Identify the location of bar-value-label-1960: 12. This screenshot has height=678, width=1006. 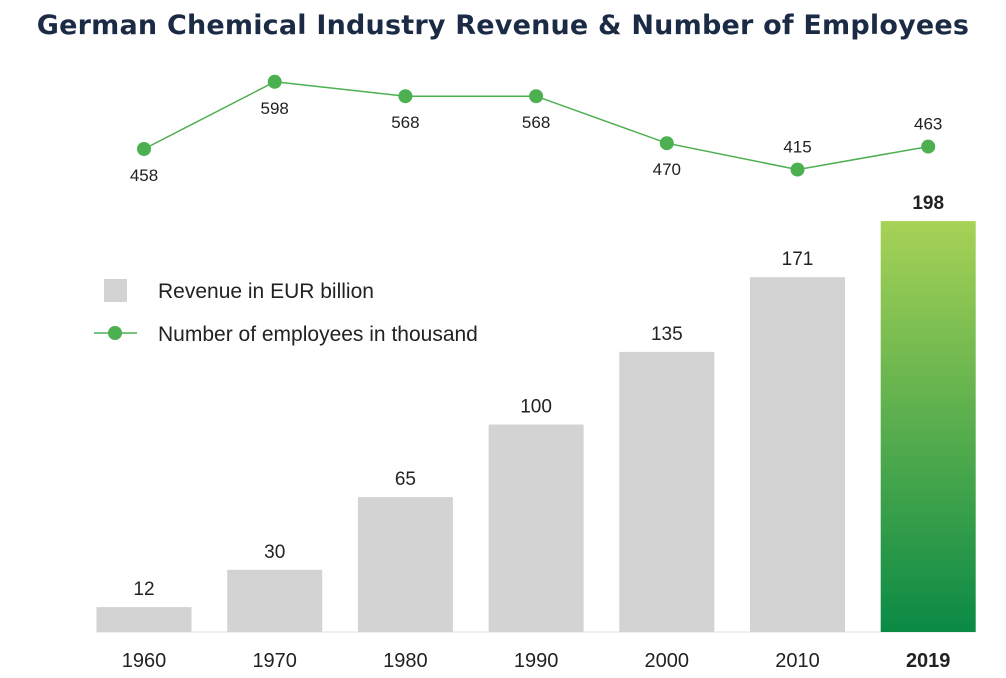
(143, 589).